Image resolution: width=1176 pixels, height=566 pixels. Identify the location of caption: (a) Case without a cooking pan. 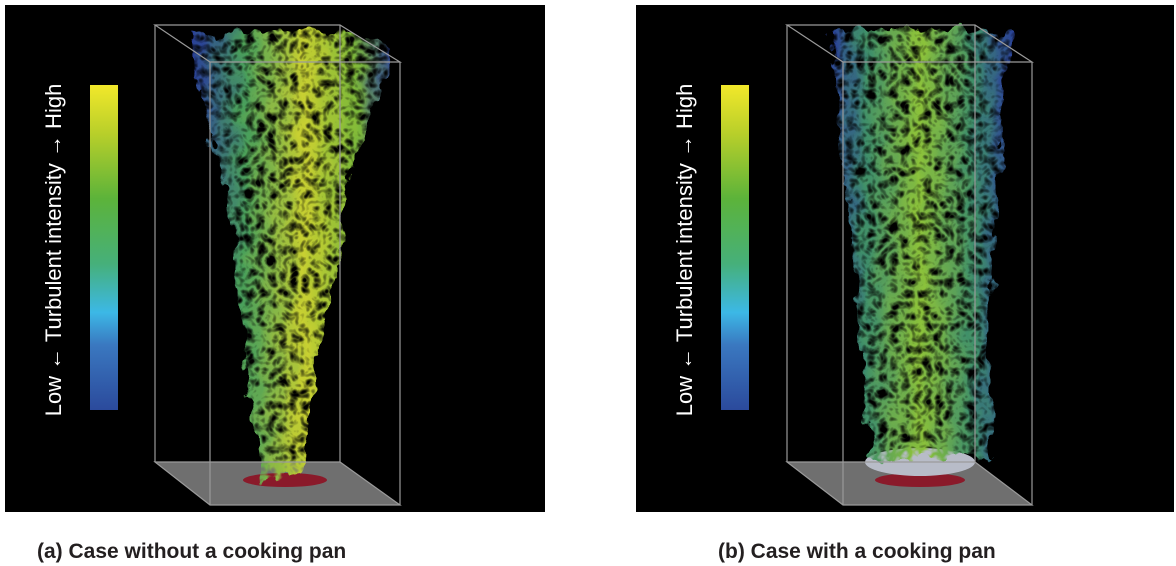
(191, 551).